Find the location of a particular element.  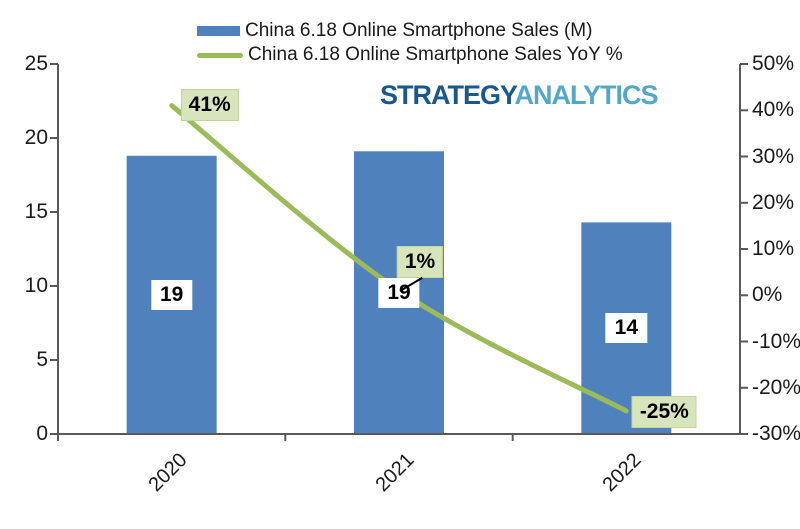

logo-analytics: ANALYTICS is located at coordinates (586, 95).